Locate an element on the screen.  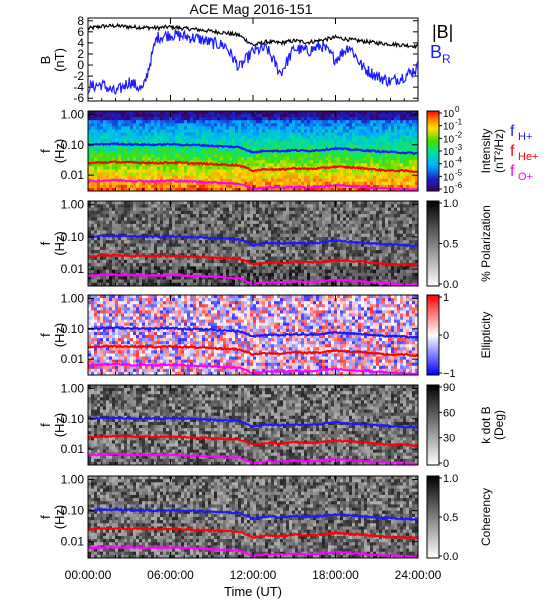
f-y-tick-label: 0.10 is located at coordinates (73, 145).